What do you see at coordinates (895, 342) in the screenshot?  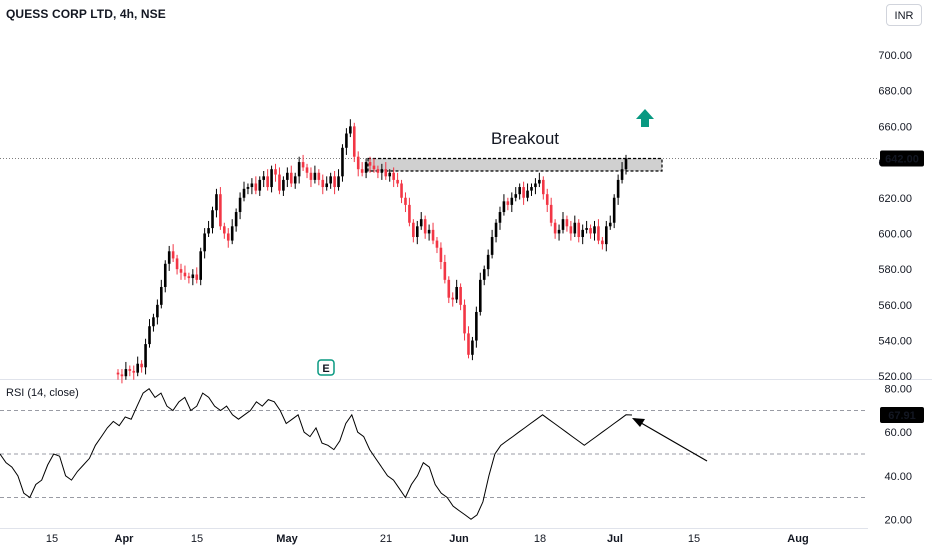 I see `price-axis-tick: 540.00` at bounding box center [895, 342].